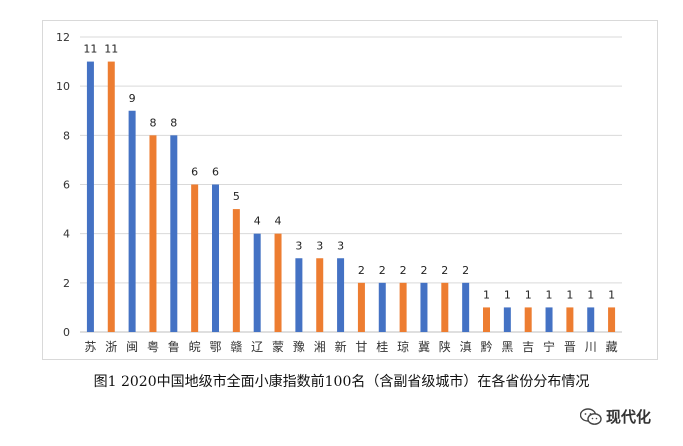 The image size is (683, 446). What do you see at coordinates (299, 347) in the screenshot?
I see `x-tick-label: 豫` at bounding box center [299, 347].